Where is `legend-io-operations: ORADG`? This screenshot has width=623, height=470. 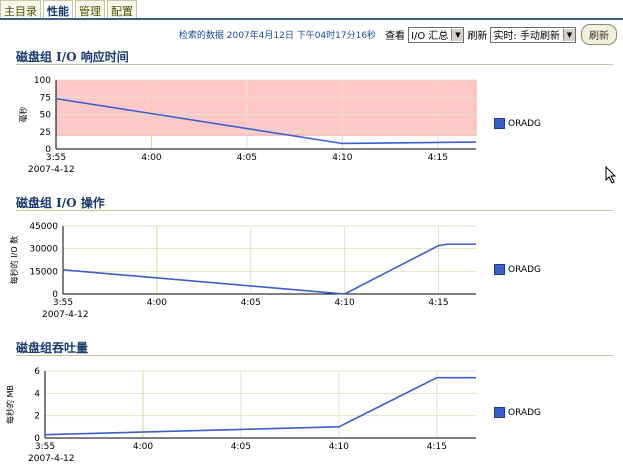 legend-io-operations: ORADG is located at coordinates (517, 269).